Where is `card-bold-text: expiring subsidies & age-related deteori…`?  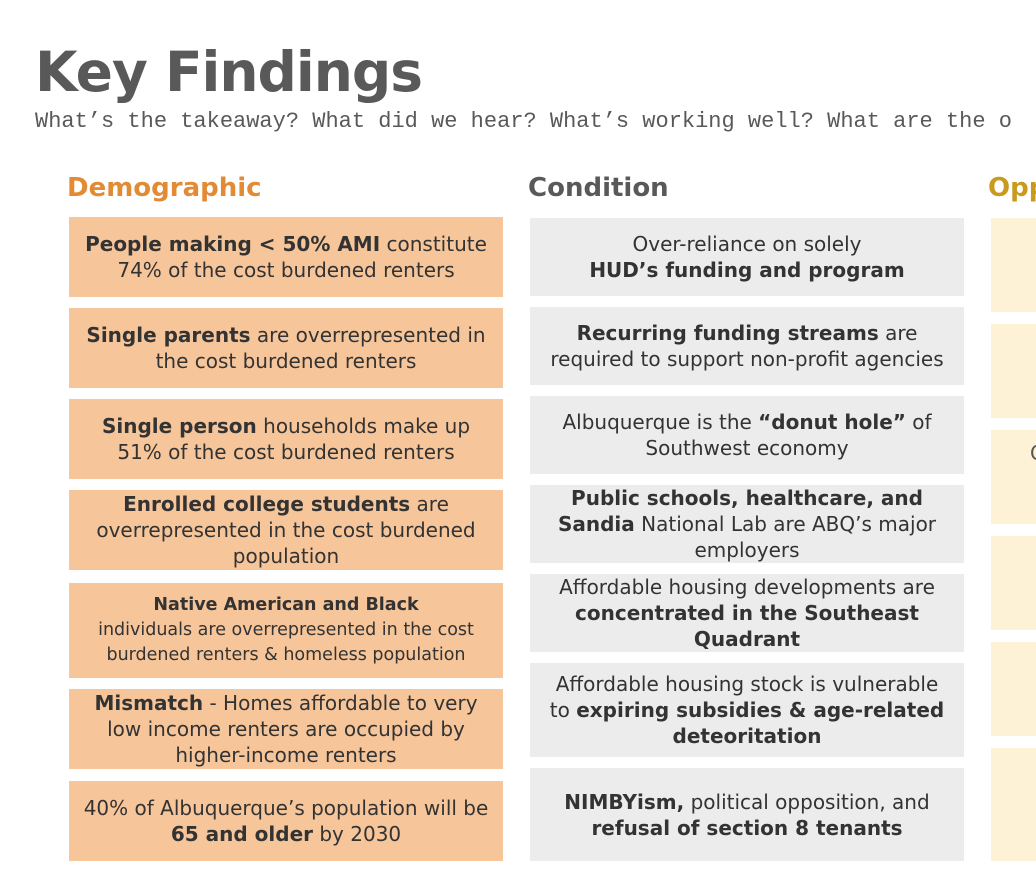
card-bold-text: expiring subsidies & age-related deteori… is located at coordinates (760, 723).